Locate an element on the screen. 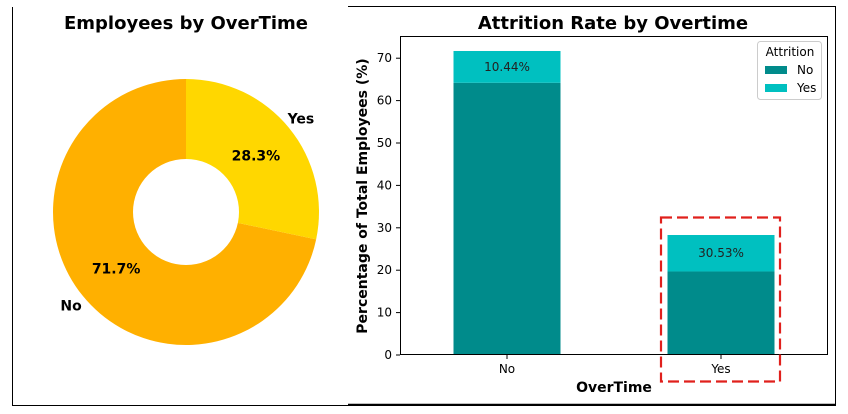  slice-value-label-no: 71.7% is located at coordinates (116, 270).